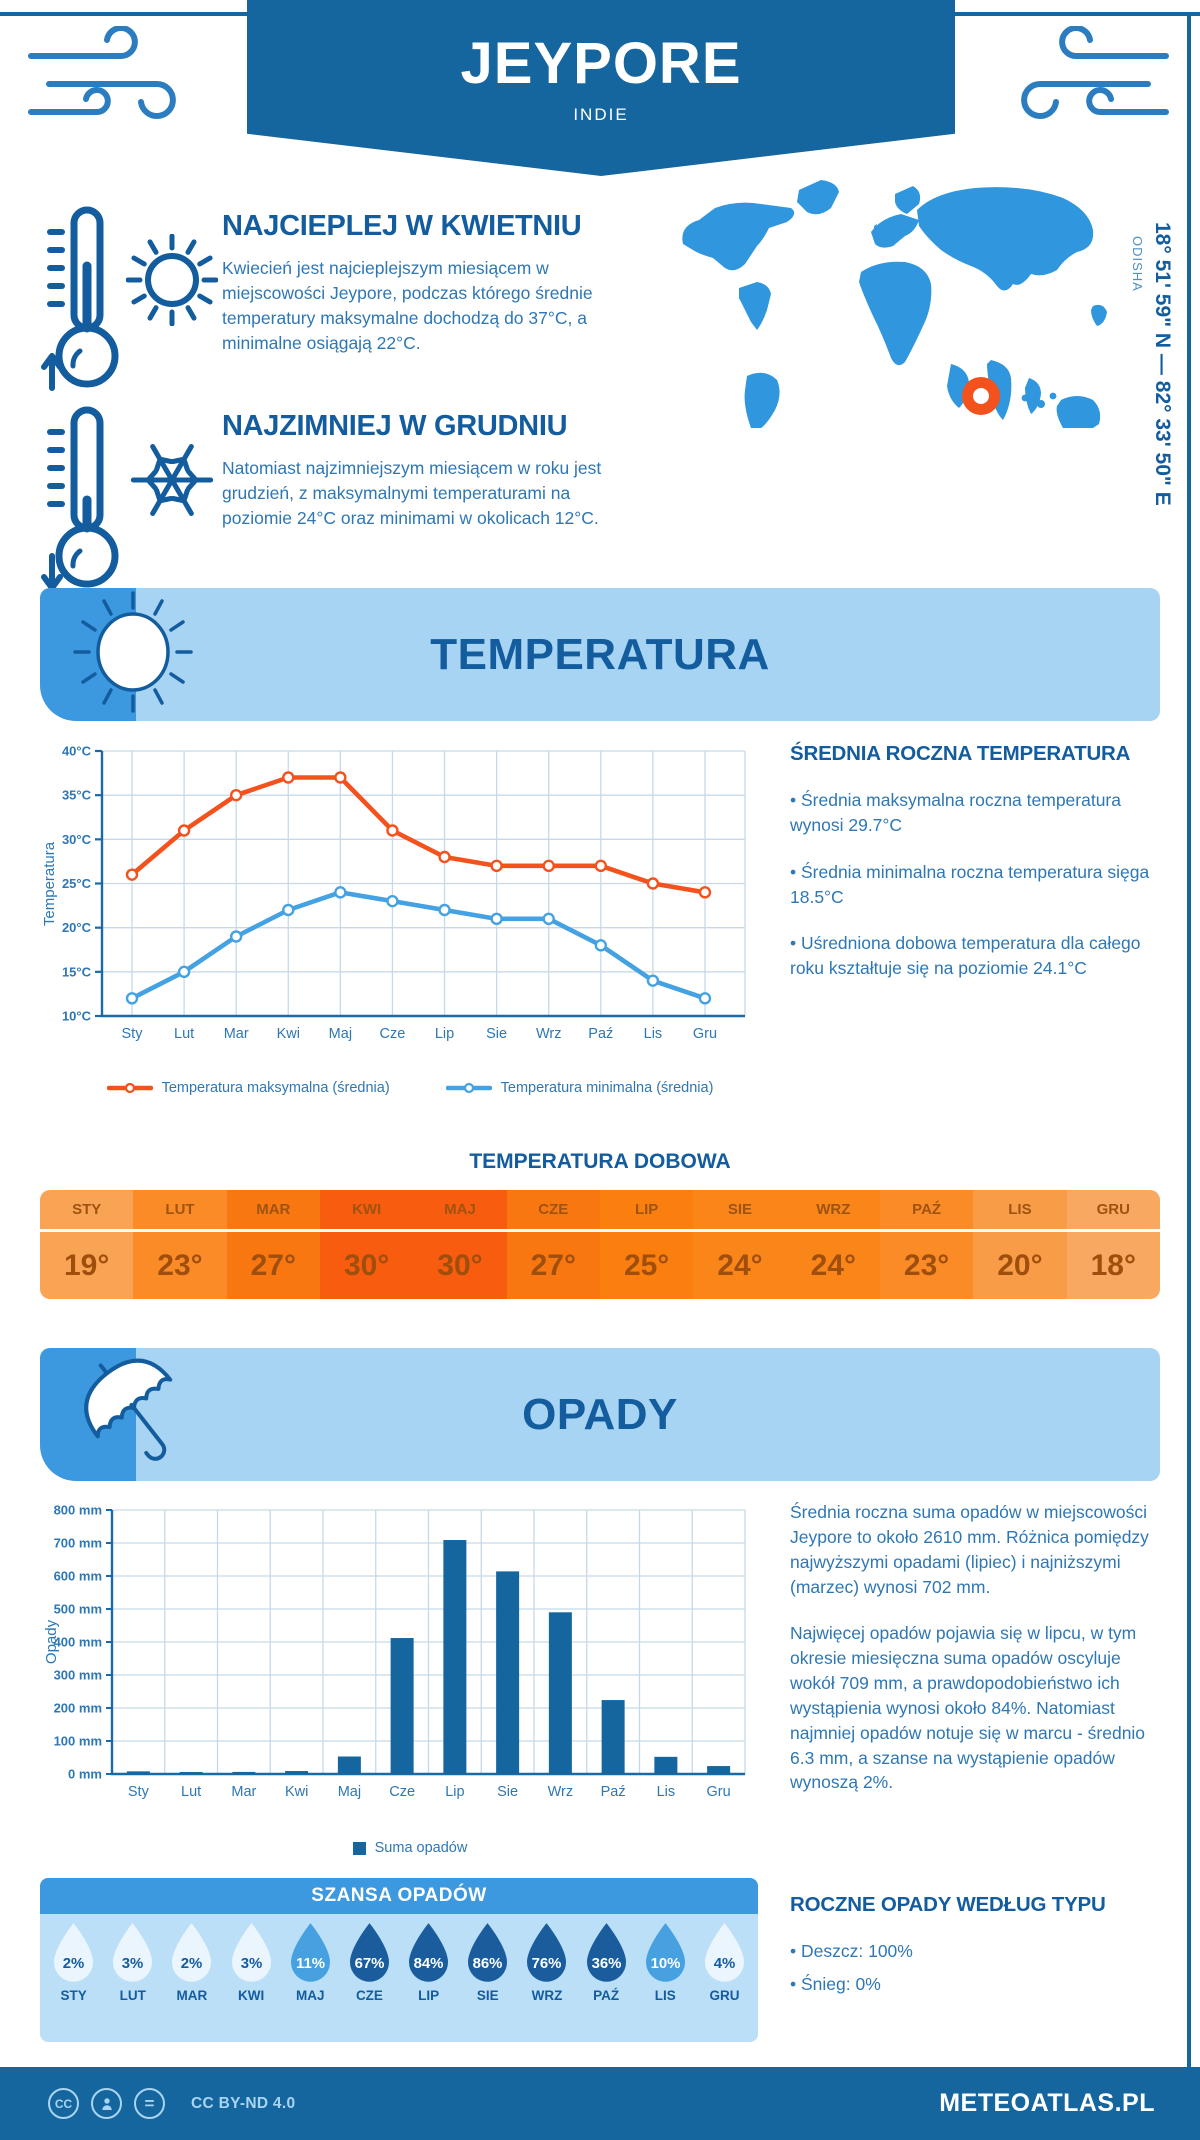 The height and width of the screenshot is (2140, 1200). I want to click on daily-temp-month: KWI, so click(366, 1211).